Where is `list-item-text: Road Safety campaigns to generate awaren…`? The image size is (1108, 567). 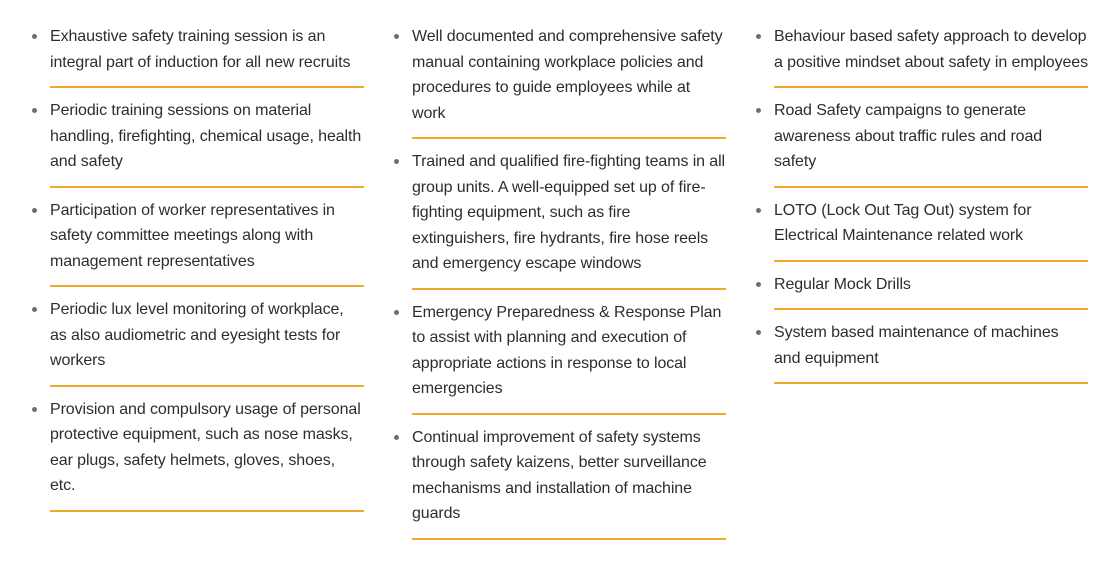
list-item-text: Road Safety campaigns to generate awaren… is located at coordinates (908, 136).